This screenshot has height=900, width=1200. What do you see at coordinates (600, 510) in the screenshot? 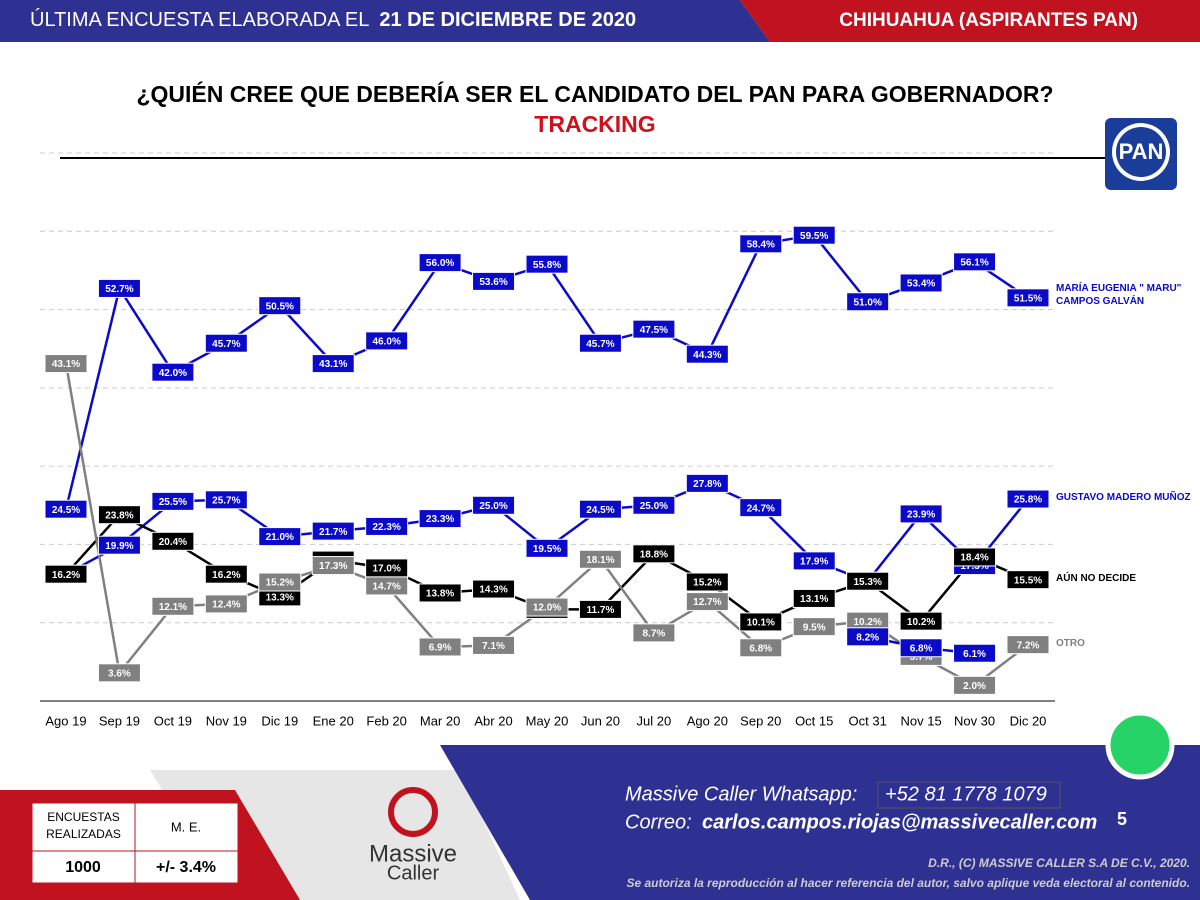
I see `data-label-text: 24.5%` at bounding box center [600, 510].